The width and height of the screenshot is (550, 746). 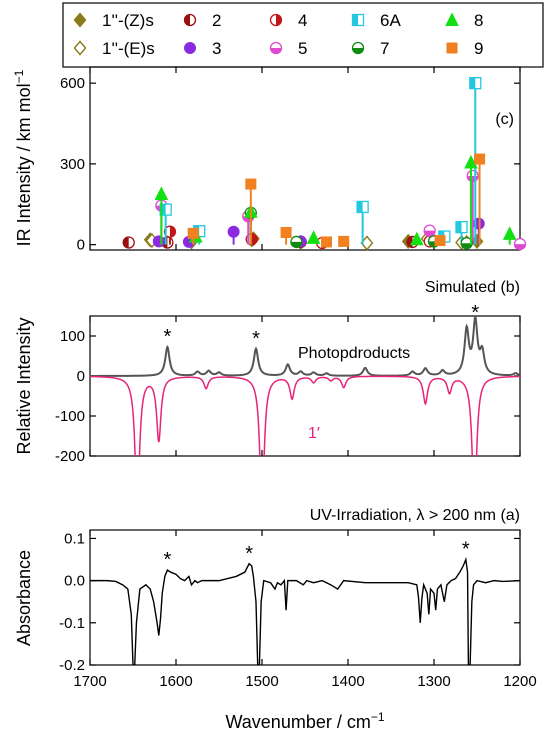 I want to click on y-axis-label-b: Relative Intensity, so click(x=24, y=385).